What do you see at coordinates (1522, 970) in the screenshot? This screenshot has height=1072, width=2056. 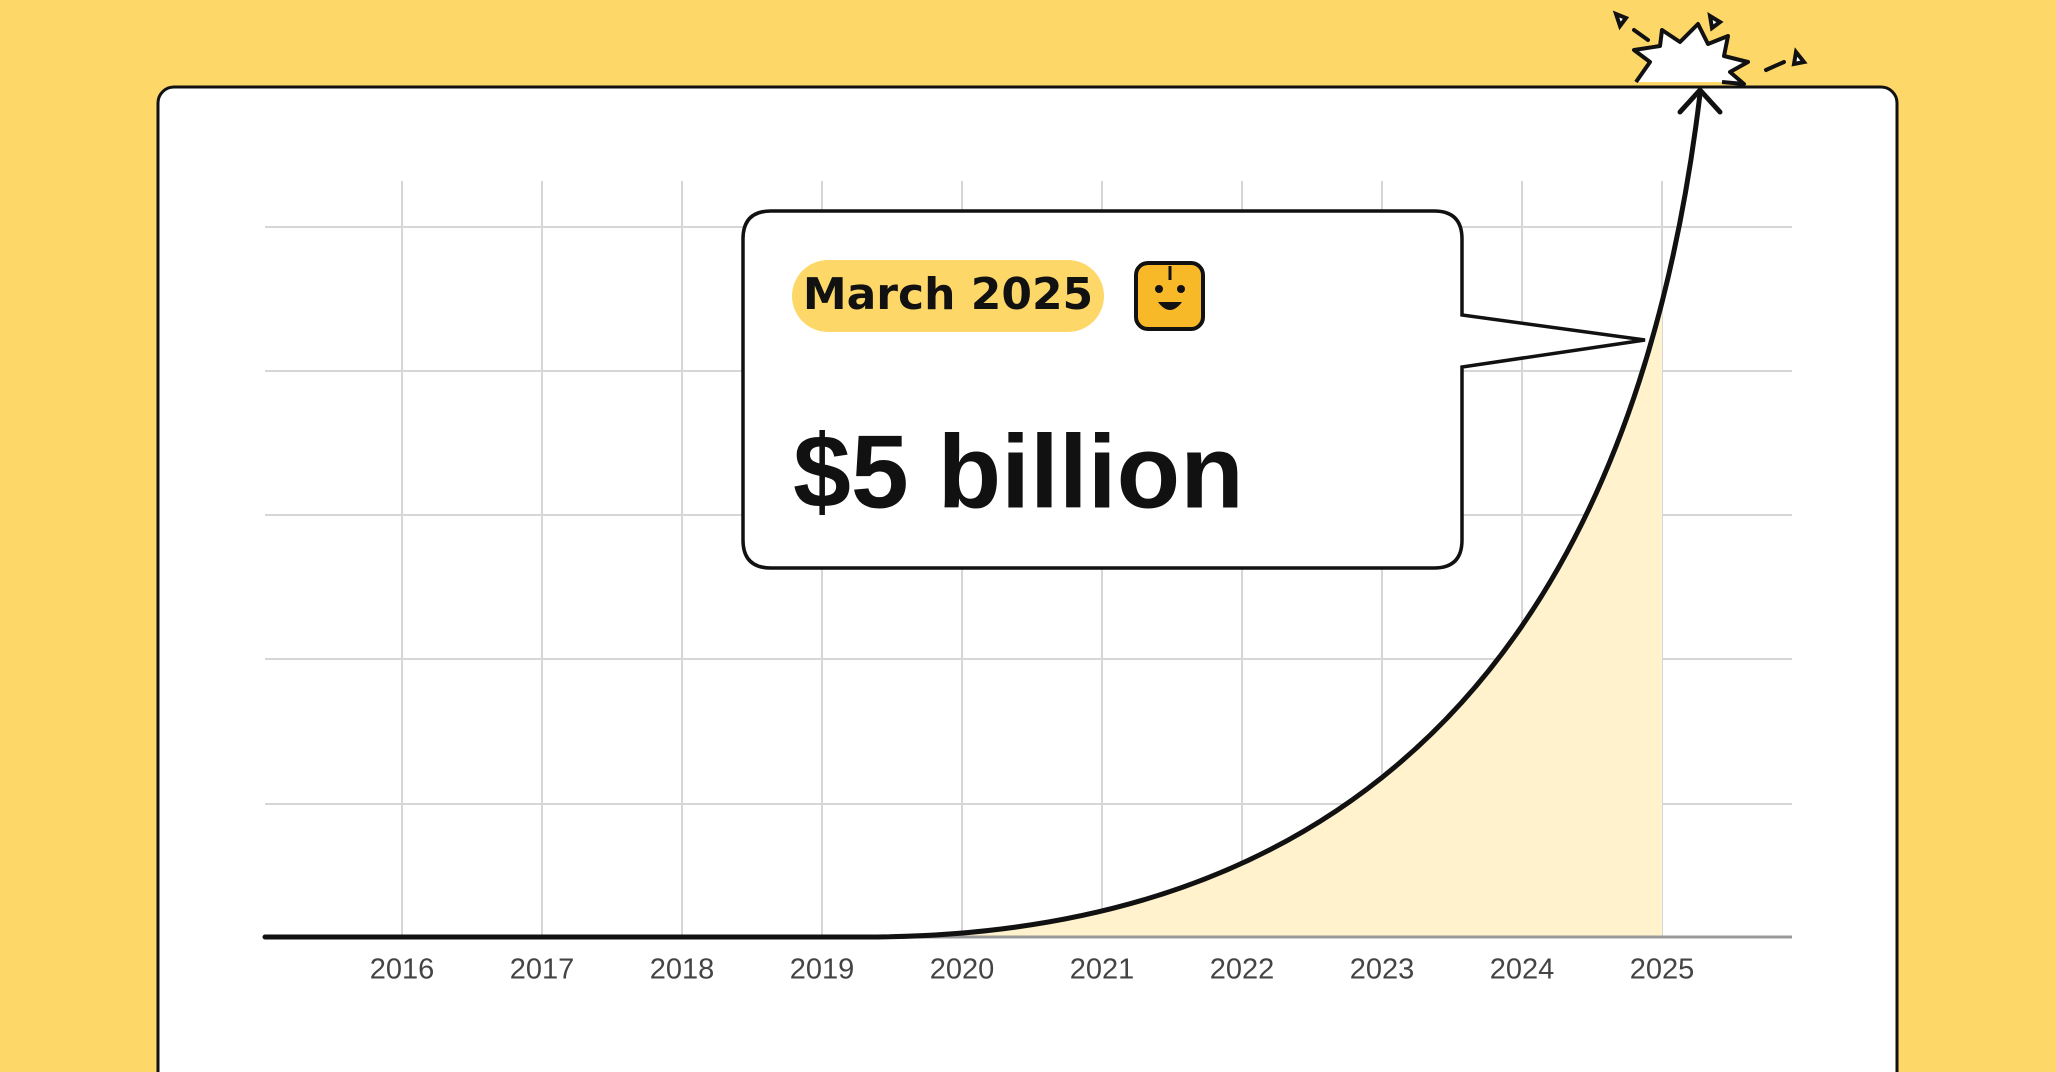 I see `x-tick-label: 2024` at bounding box center [1522, 970].